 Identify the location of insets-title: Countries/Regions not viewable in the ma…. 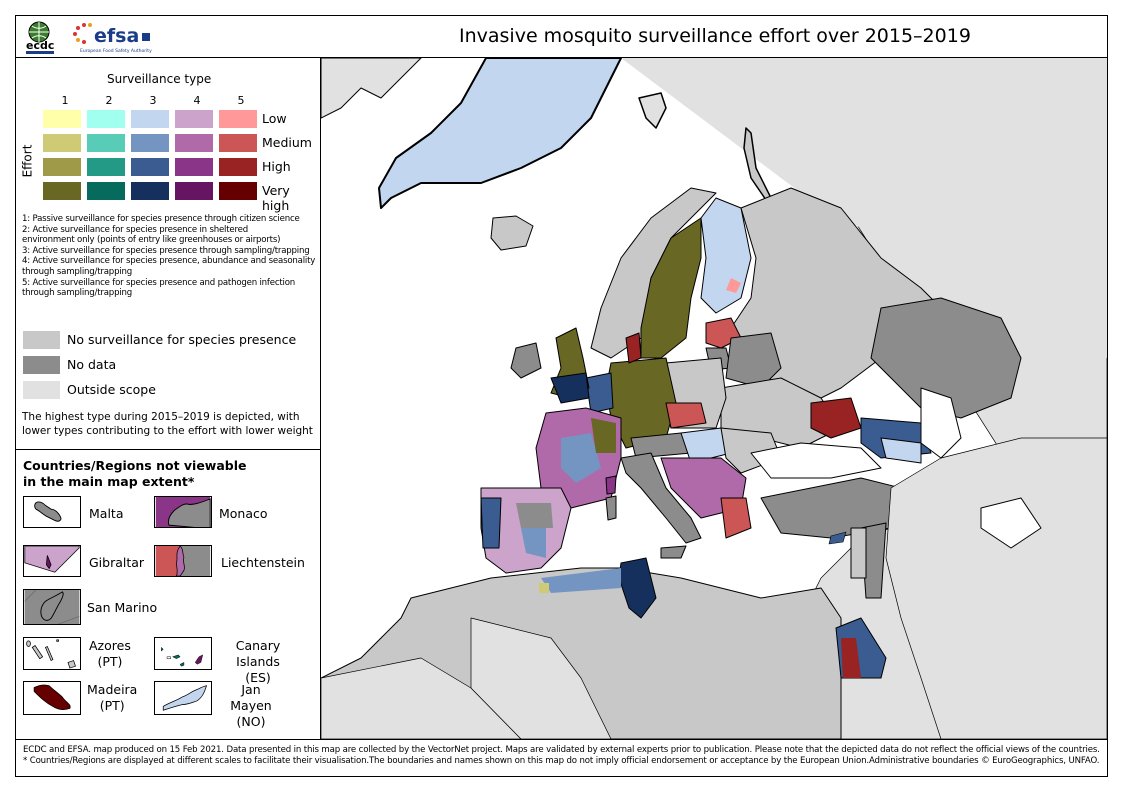
(135, 474).